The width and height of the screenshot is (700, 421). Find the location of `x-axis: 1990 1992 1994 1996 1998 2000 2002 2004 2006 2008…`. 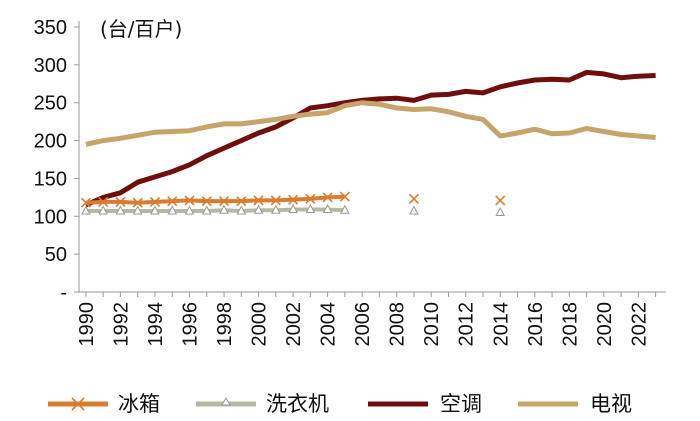

x-axis: 1990 1992 1994 1996 1998 2000 2002 2004 2006 2008… is located at coordinates (371, 319).